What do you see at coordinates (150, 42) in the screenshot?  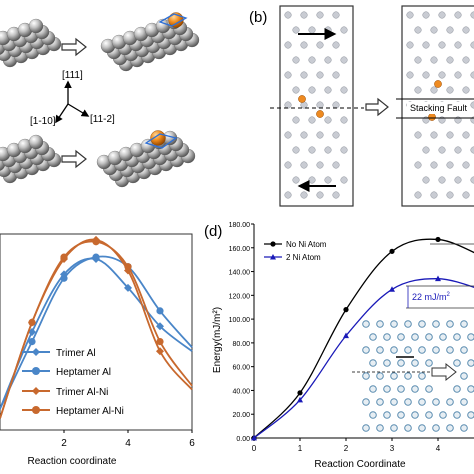 I see `atom-slab-top-right` at bounding box center [150, 42].